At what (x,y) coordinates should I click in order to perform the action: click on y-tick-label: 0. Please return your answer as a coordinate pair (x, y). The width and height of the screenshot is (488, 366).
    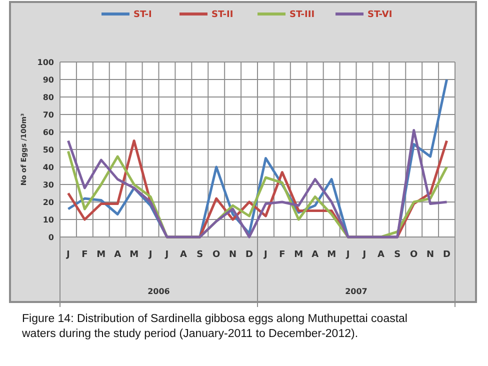
    Looking at the image, I should click on (51, 237).